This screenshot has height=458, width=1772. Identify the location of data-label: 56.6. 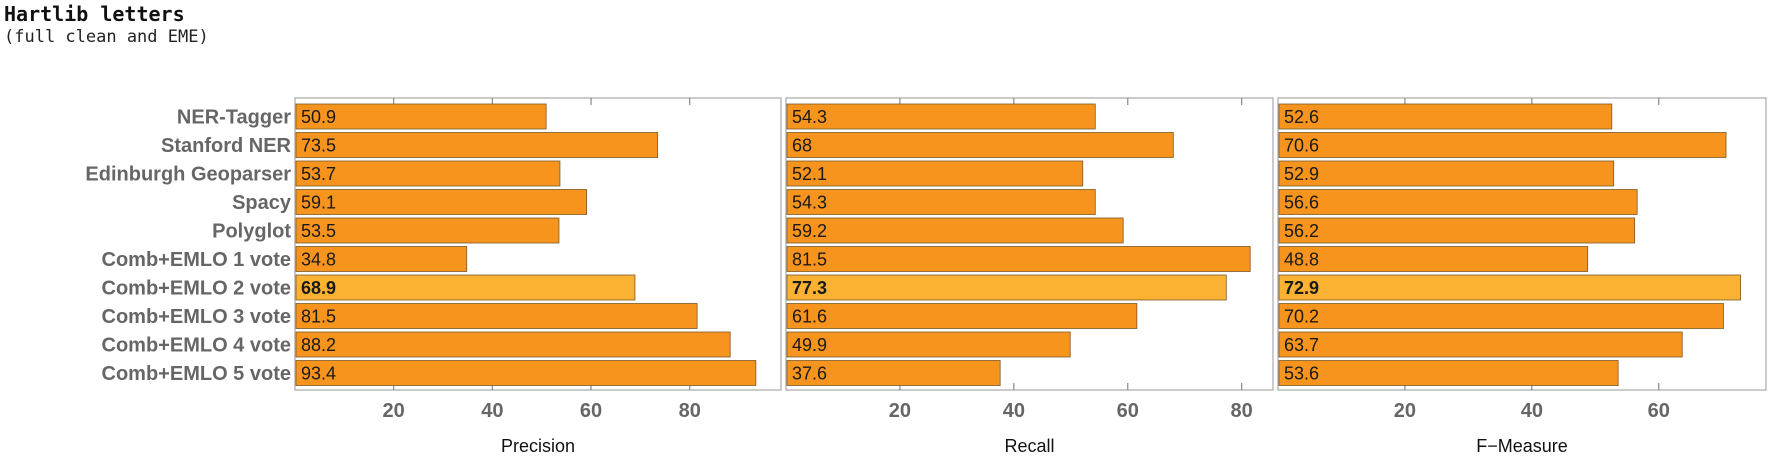
(1301, 203).